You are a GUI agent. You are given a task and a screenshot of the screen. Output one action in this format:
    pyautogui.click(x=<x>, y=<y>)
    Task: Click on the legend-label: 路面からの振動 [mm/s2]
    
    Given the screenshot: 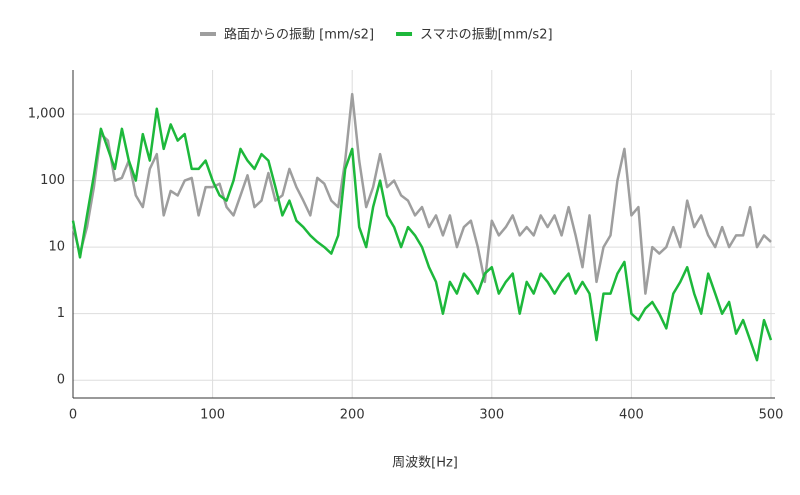 What is the action you would take?
    pyautogui.click(x=299, y=35)
    